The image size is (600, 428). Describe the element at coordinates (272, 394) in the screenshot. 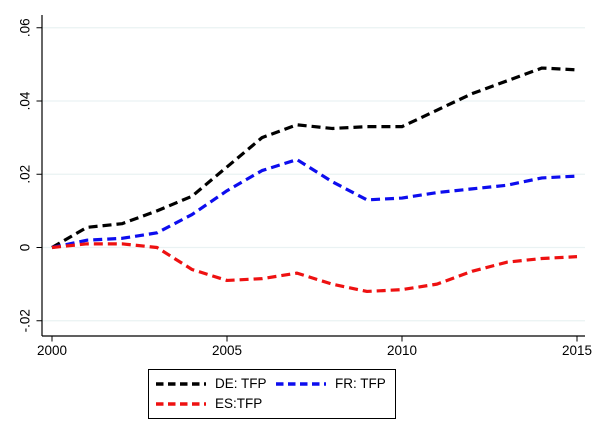

I see `legend: DE: TFP FR: TFP ES:TFP` at that location.